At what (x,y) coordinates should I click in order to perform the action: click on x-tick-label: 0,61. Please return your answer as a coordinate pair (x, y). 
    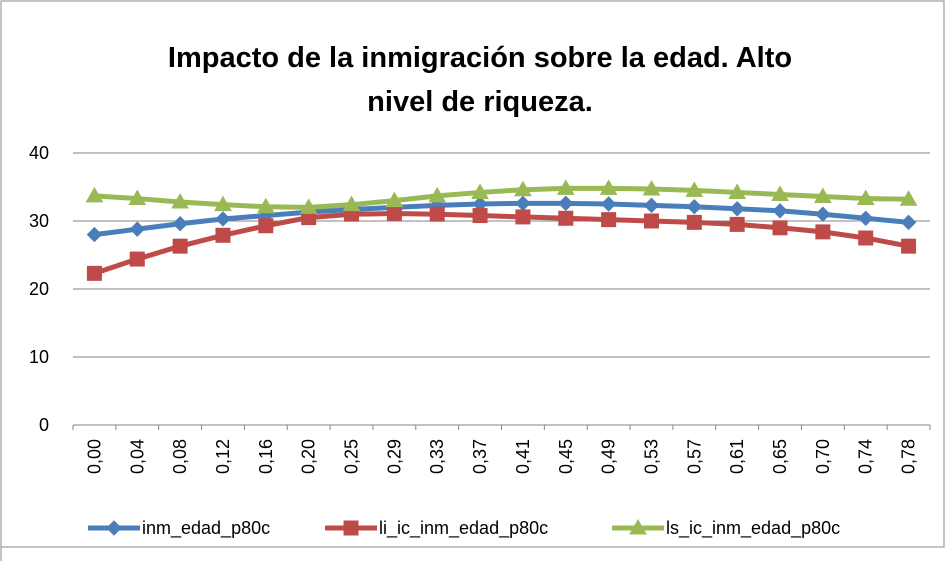
    Looking at the image, I should click on (737, 456).